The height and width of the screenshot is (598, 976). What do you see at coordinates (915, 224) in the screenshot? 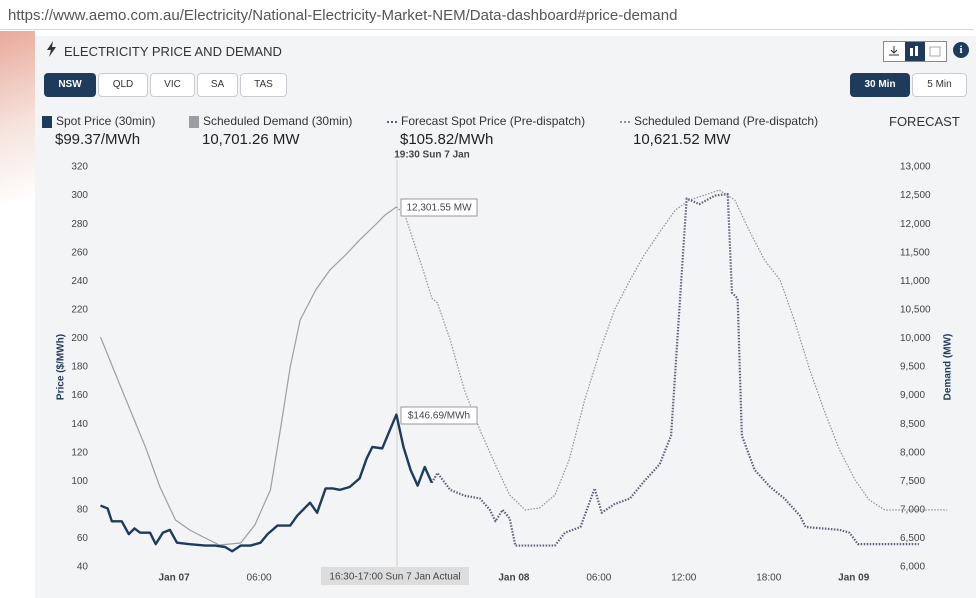
I see `y2-tick-label: 12,000` at bounding box center [915, 224].